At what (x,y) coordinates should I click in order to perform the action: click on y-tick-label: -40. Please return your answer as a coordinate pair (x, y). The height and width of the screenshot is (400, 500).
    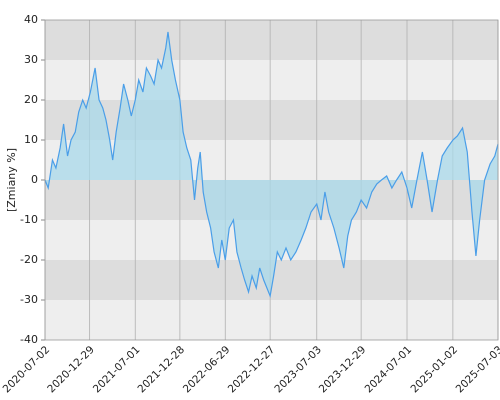
    Looking at the image, I should click on (29, 339).